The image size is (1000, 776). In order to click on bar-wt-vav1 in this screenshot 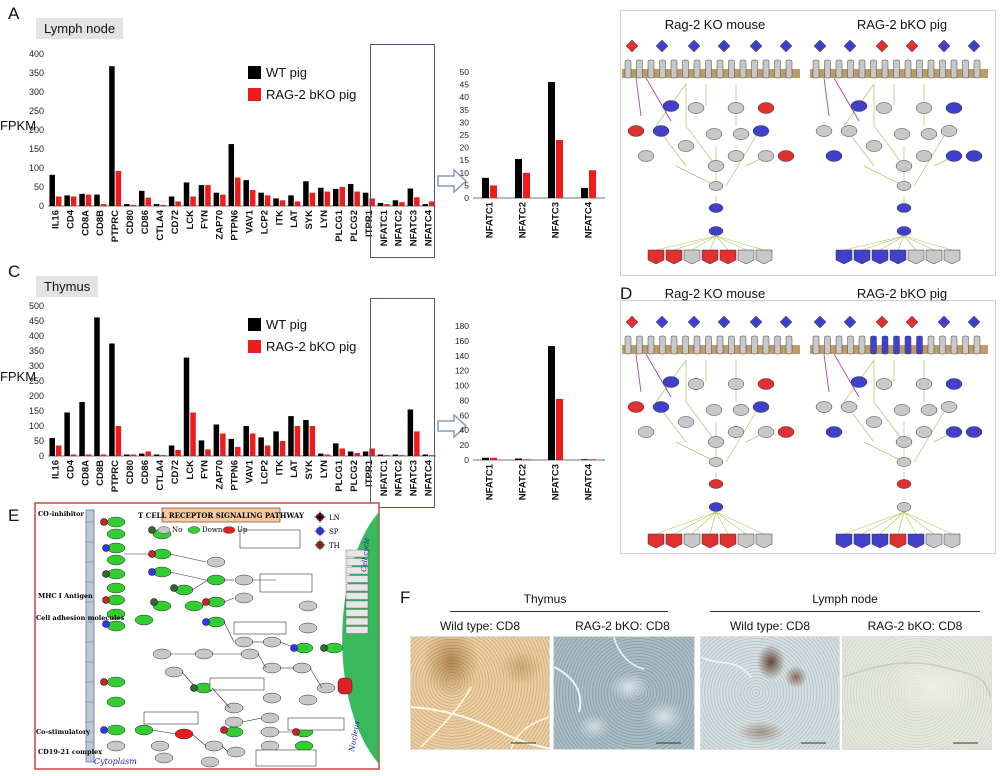, I will do `click(246, 441)`.